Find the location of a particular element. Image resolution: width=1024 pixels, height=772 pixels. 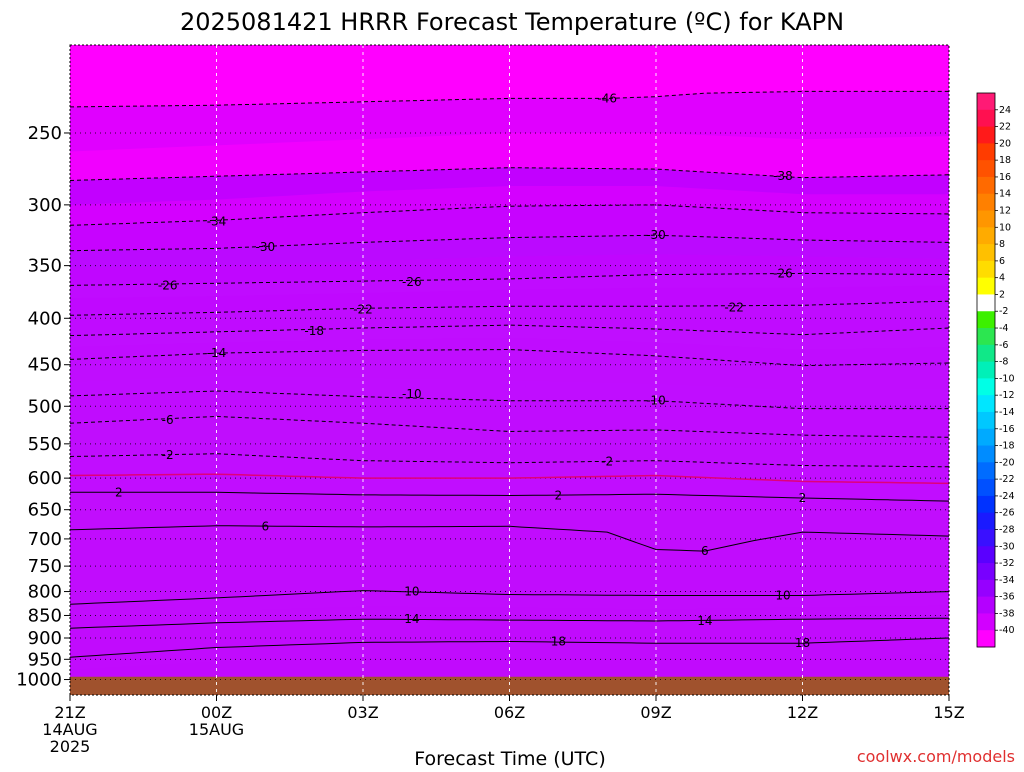

x-tick-label: 09Z is located at coordinates (655, 712).